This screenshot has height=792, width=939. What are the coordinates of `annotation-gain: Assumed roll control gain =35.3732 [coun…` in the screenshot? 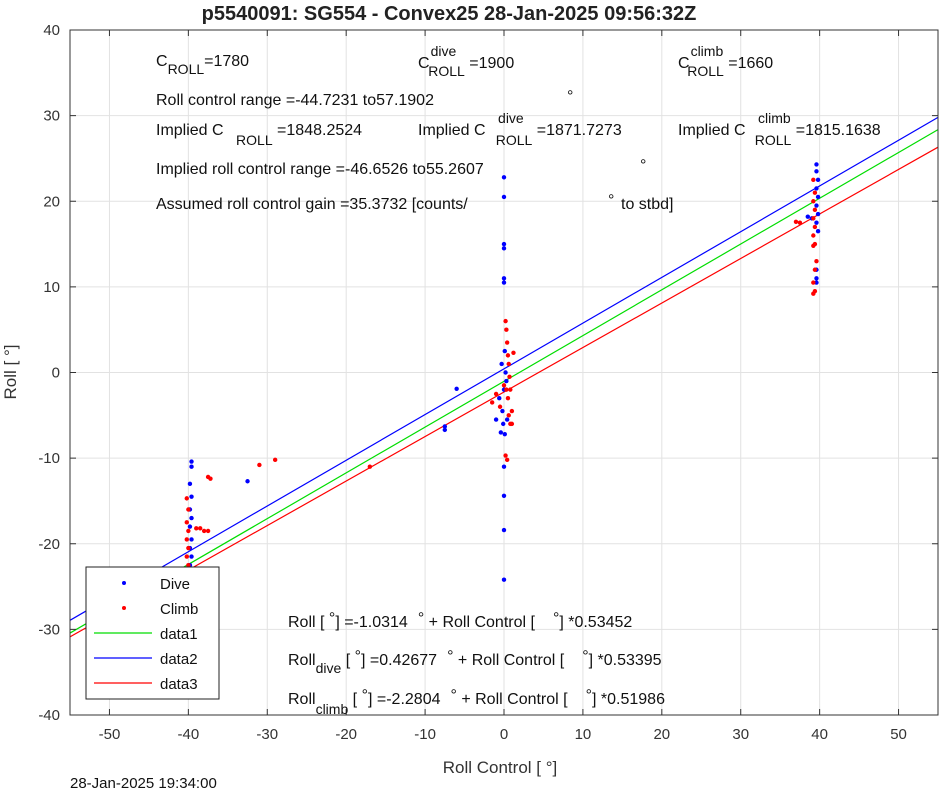 It's located at (312, 204).